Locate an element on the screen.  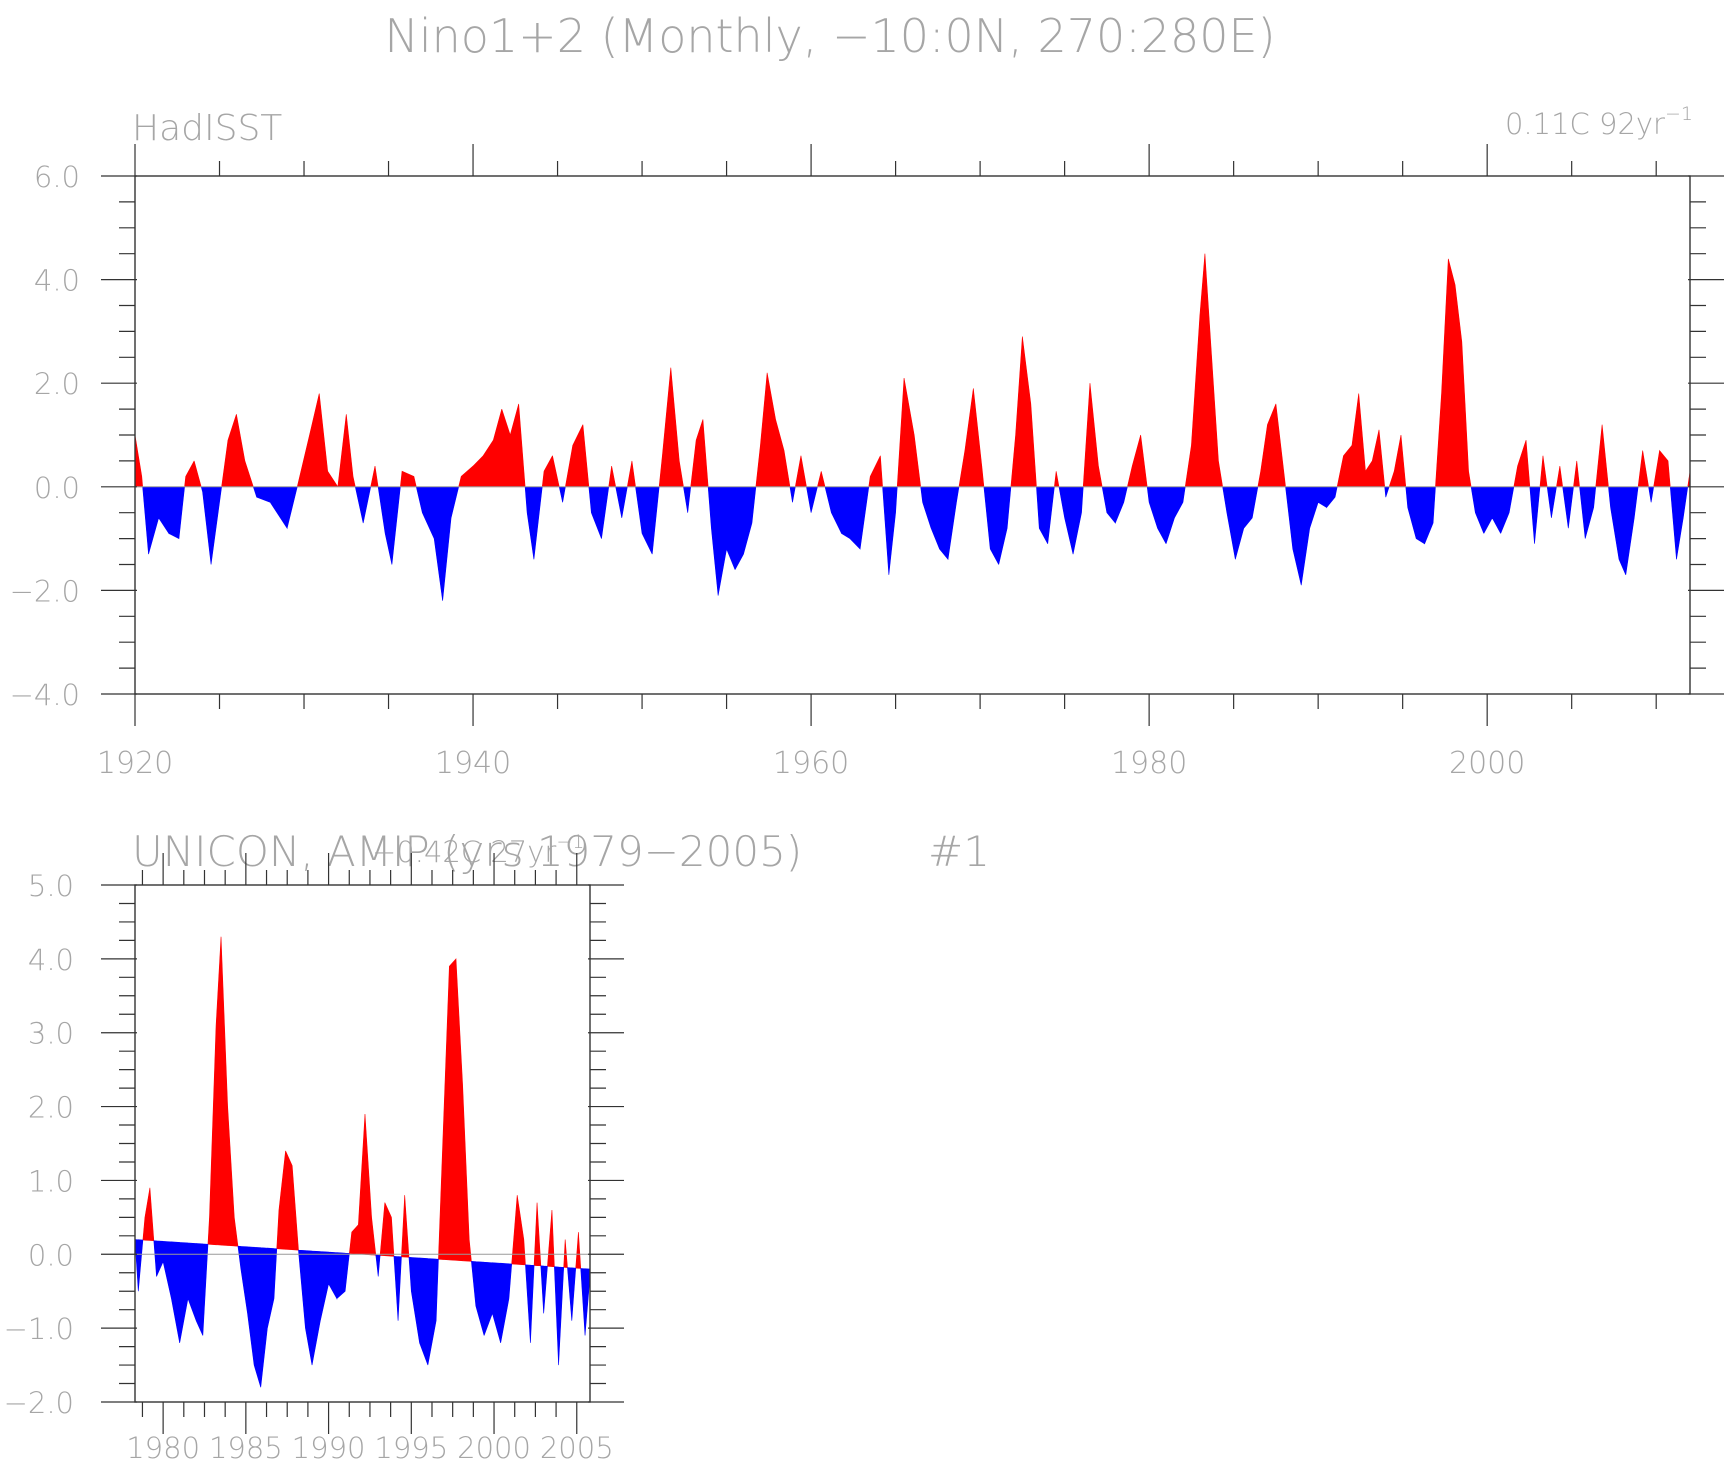
unicon-title: UNICON, AMIP (yrs 1979−2005) is located at coordinates (467, 851).